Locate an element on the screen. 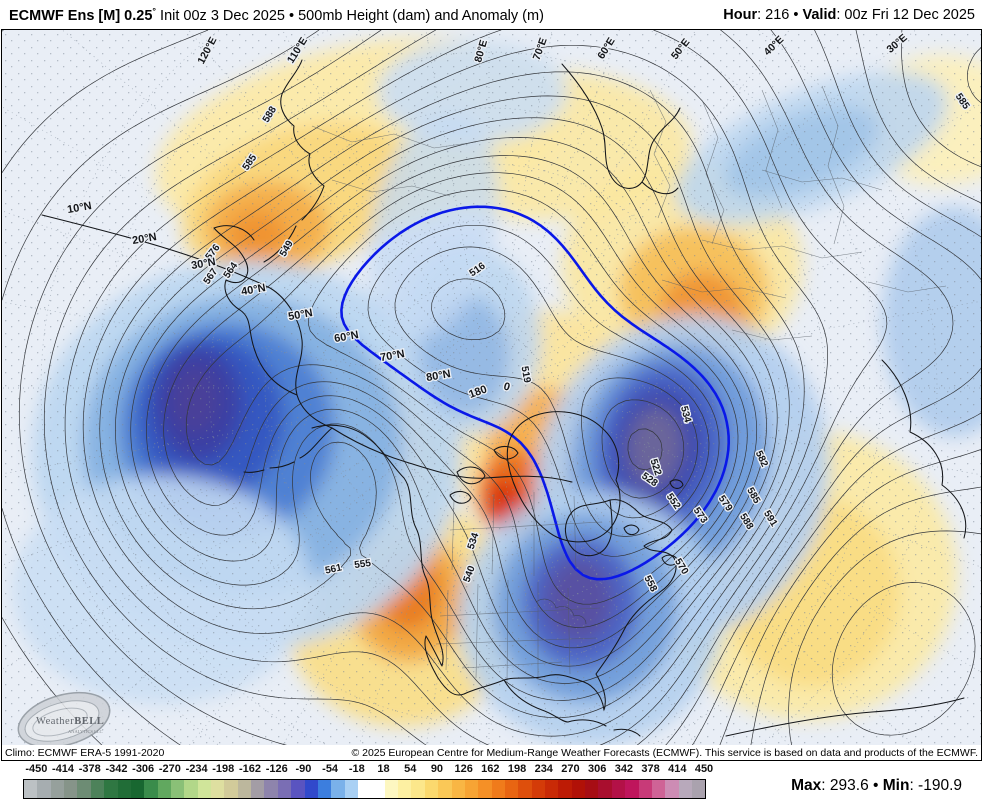  hour-value: : 216 • is located at coordinates (780, 14).